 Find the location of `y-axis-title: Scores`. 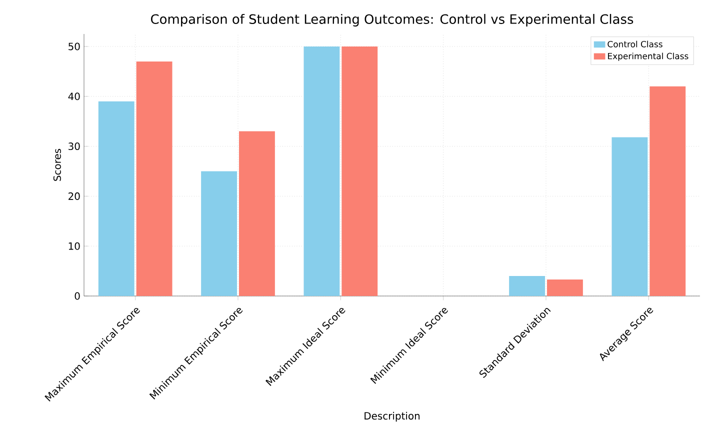

y-axis-title: Scores is located at coordinates (57, 164).